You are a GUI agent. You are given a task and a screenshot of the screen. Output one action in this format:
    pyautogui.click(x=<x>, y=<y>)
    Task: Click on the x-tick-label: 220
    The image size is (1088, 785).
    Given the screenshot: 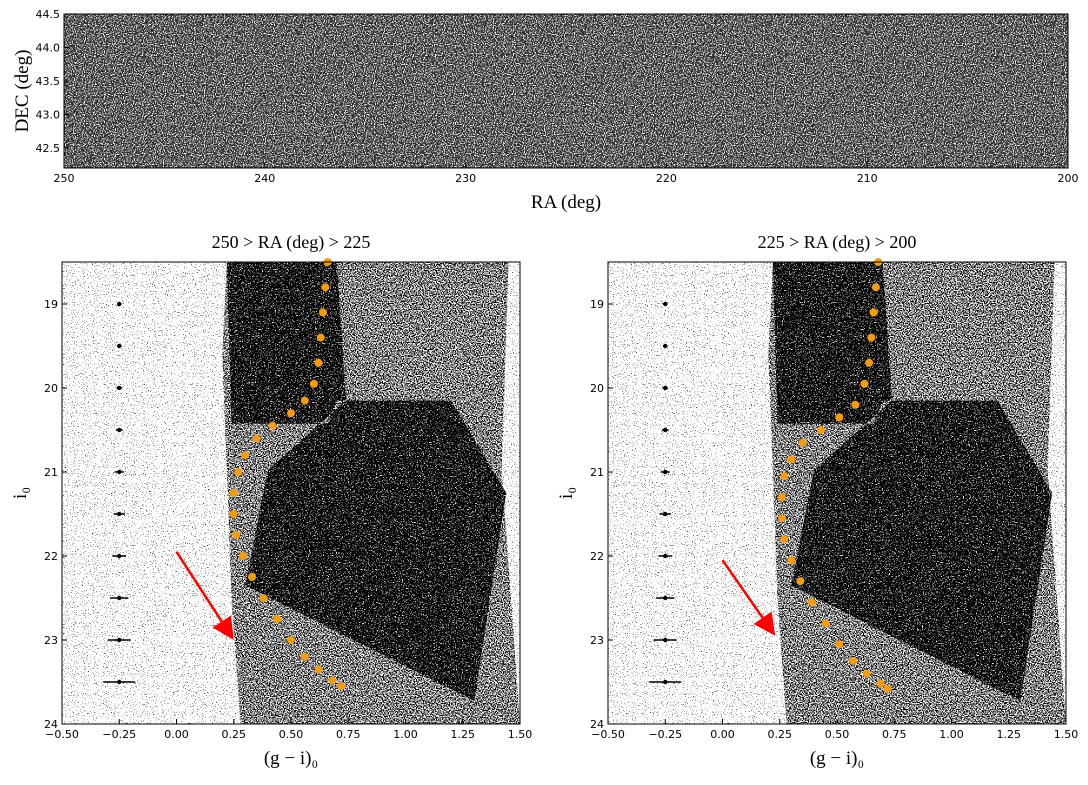 What is the action you would take?
    pyautogui.click(x=666, y=178)
    